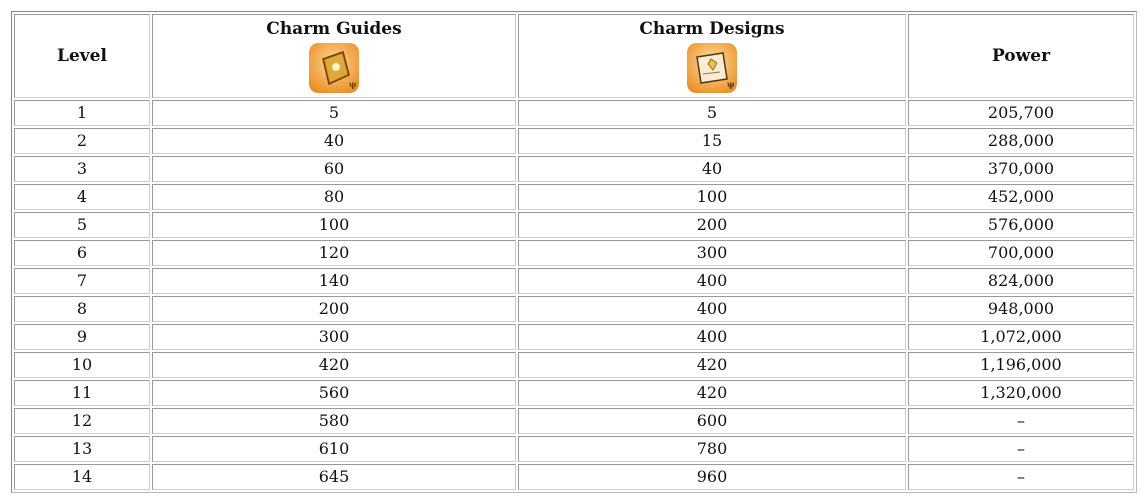 Image resolution: width=1146 pixels, height=500 pixels. Describe the element at coordinates (334, 337) in the screenshot. I see `charm-guides-cell: 300` at that location.